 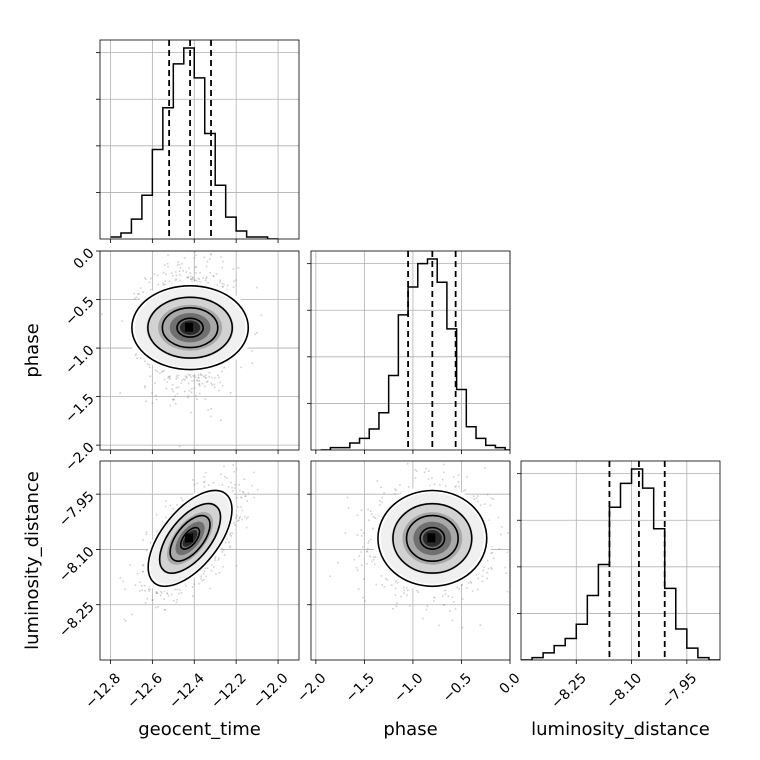 What do you see at coordinates (419, 545) in the screenshot?
I see `joint-panel-phase-luminosity_distance` at bounding box center [419, 545].